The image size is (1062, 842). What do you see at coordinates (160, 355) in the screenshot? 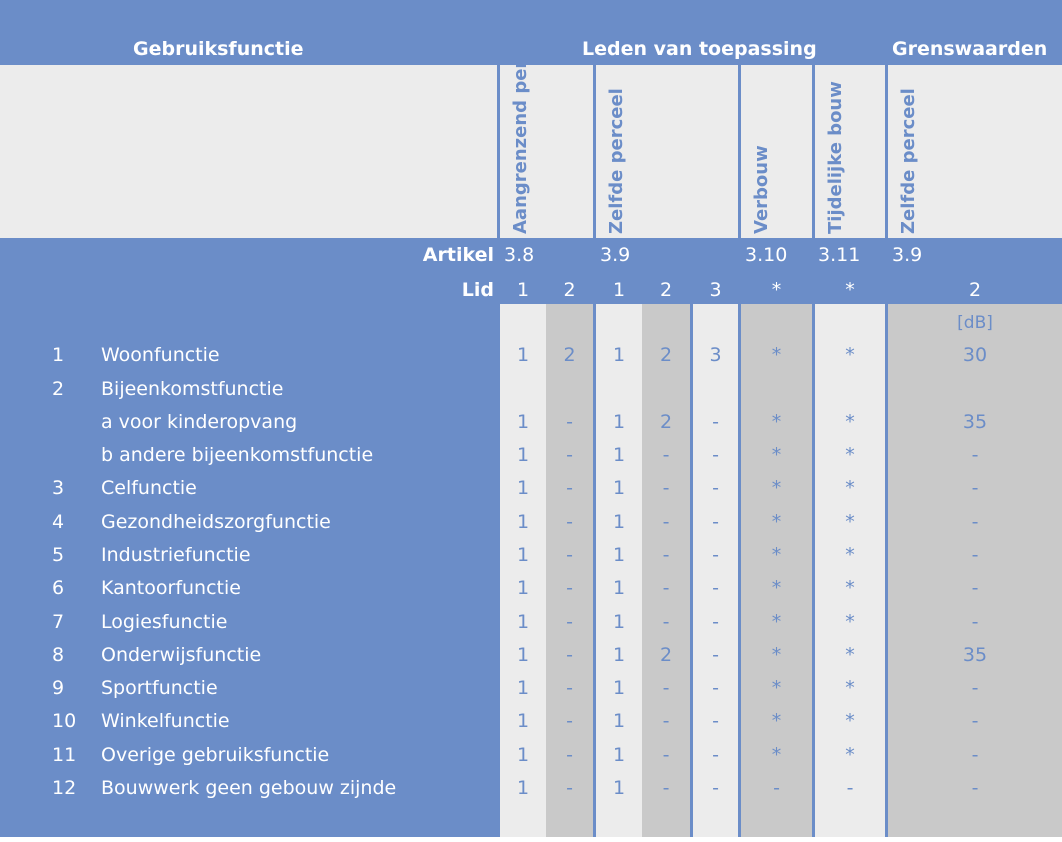
I see `row-name: Woonfunctie` at bounding box center [160, 355].